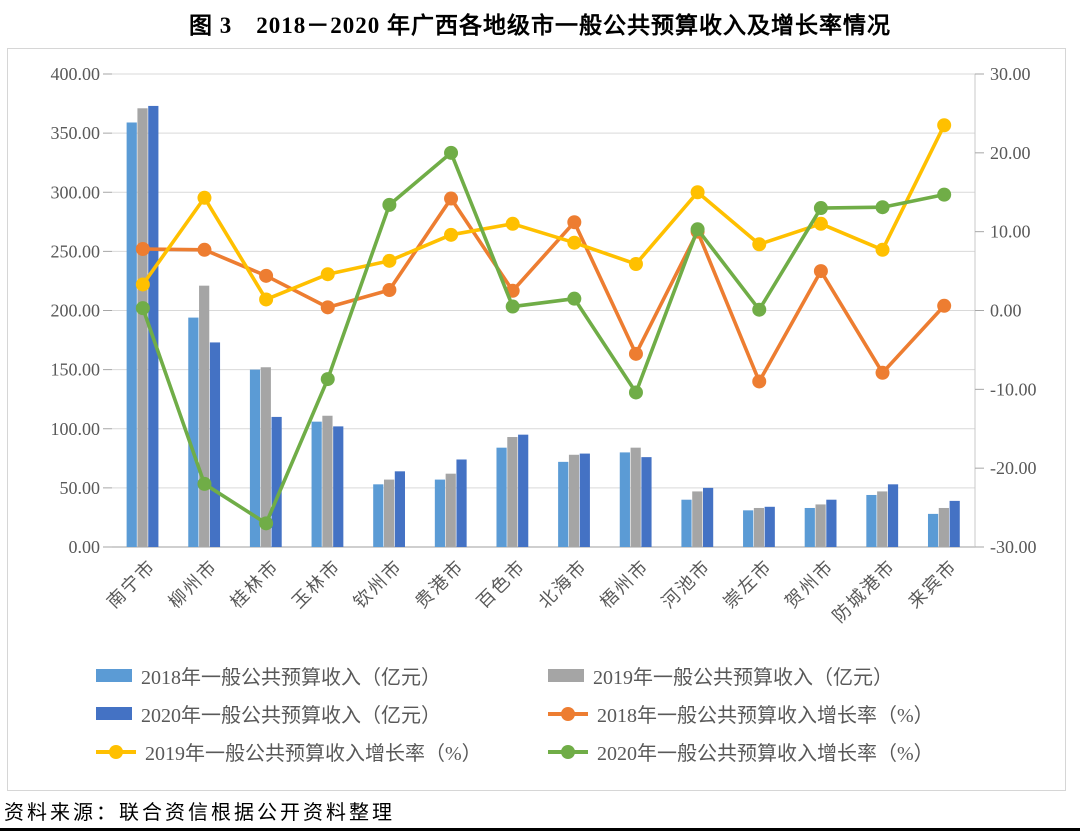  What do you see at coordinates (114, 675) in the screenshot?
I see `legend-swatch-2018-revenue` at bounding box center [114, 675].